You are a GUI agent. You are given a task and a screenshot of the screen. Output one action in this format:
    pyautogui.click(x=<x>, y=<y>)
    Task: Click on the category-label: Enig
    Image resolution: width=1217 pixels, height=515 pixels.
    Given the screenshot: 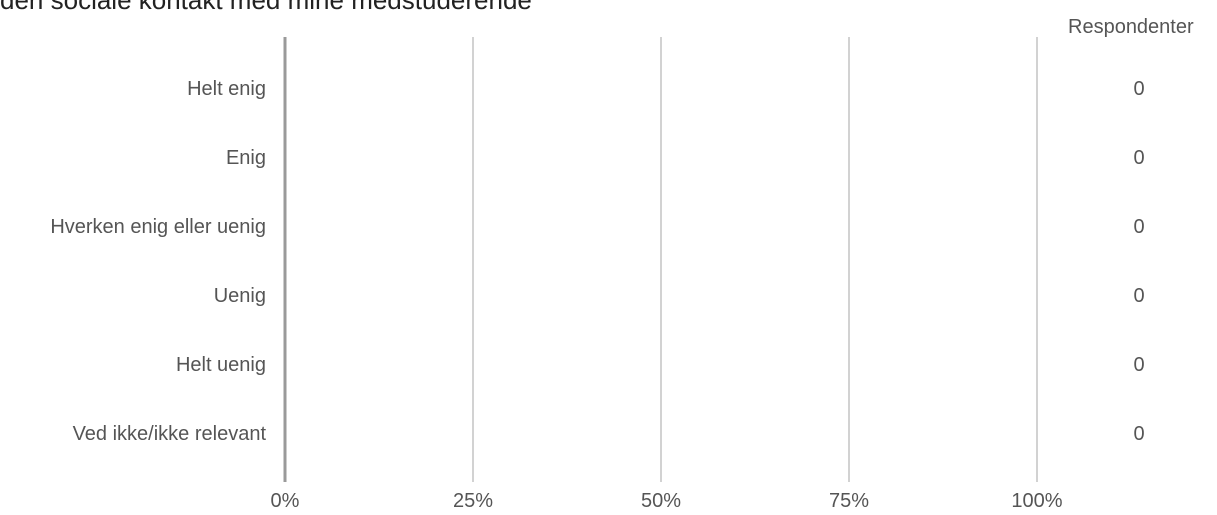 What is the action you would take?
    pyautogui.click(x=246, y=158)
    